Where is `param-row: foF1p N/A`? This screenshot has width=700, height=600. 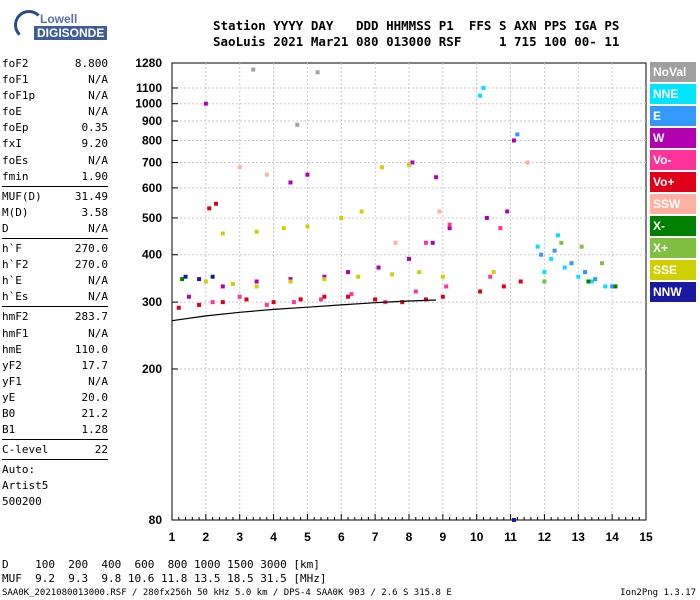 param-row: foF1p N/A is located at coordinates (55, 96).